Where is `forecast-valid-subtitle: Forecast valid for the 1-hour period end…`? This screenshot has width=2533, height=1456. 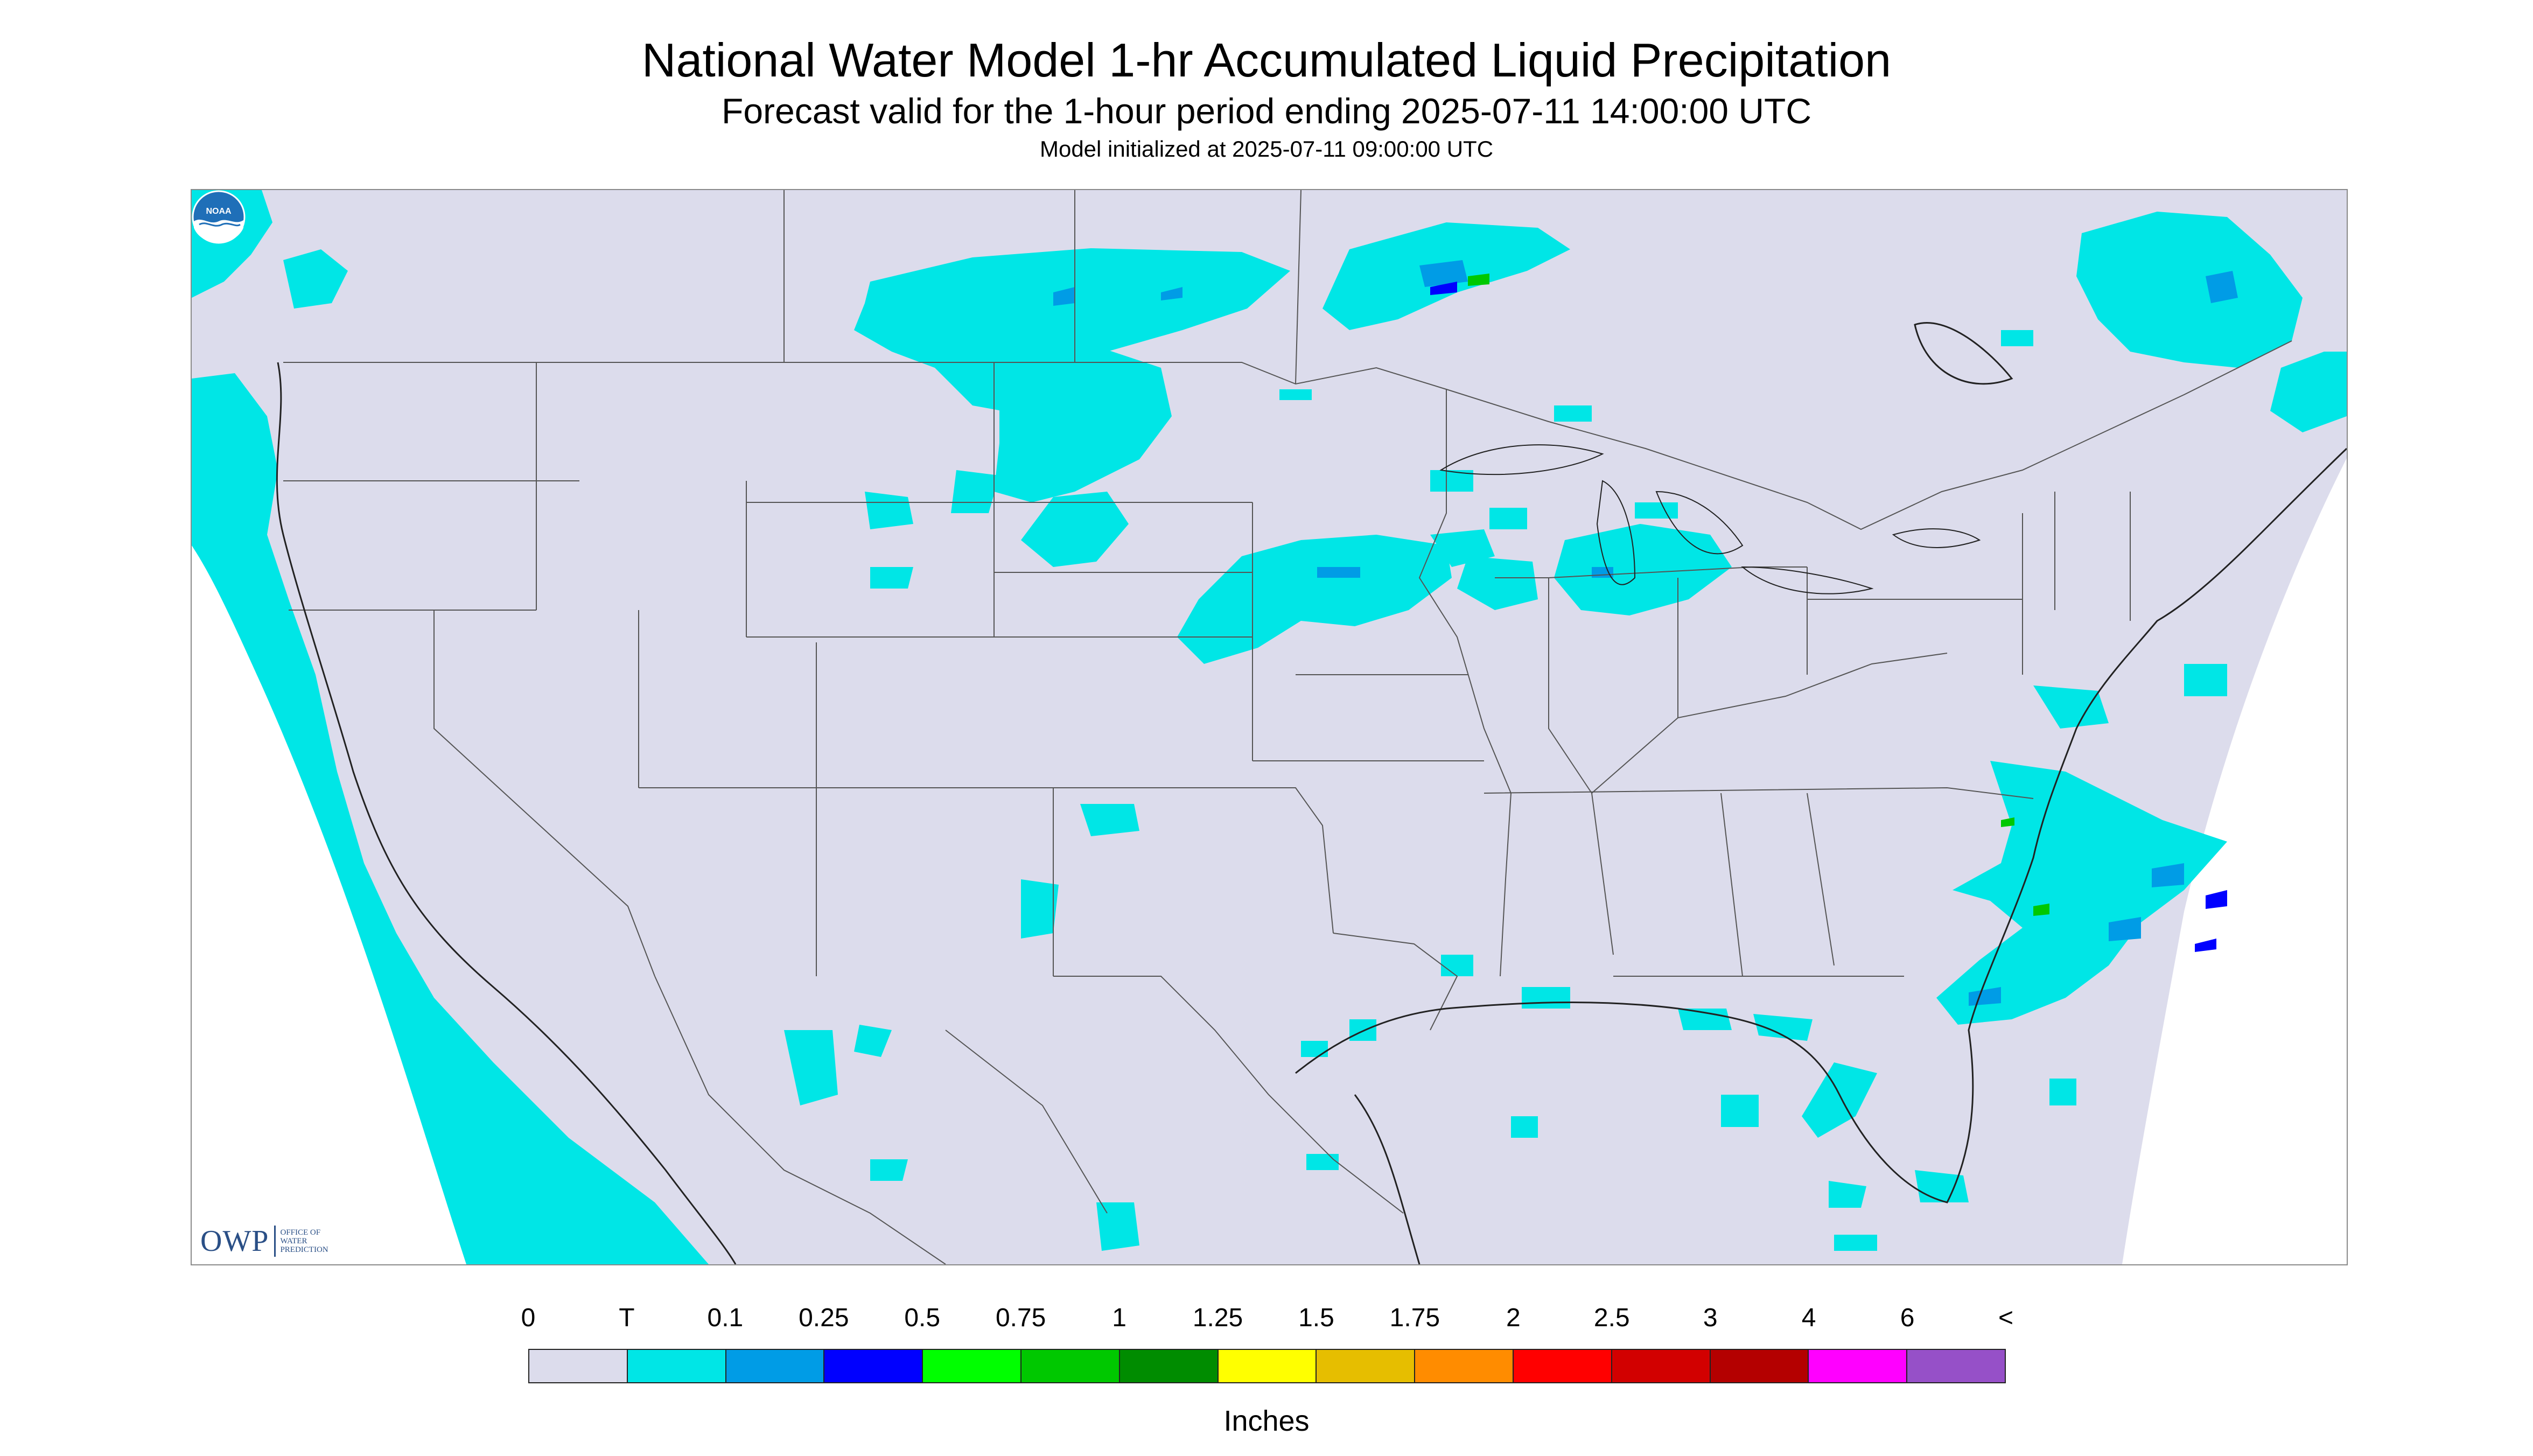 forecast-valid-subtitle: Forecast valid for the 1-hour period end… is located at coordinates (1266, 111).